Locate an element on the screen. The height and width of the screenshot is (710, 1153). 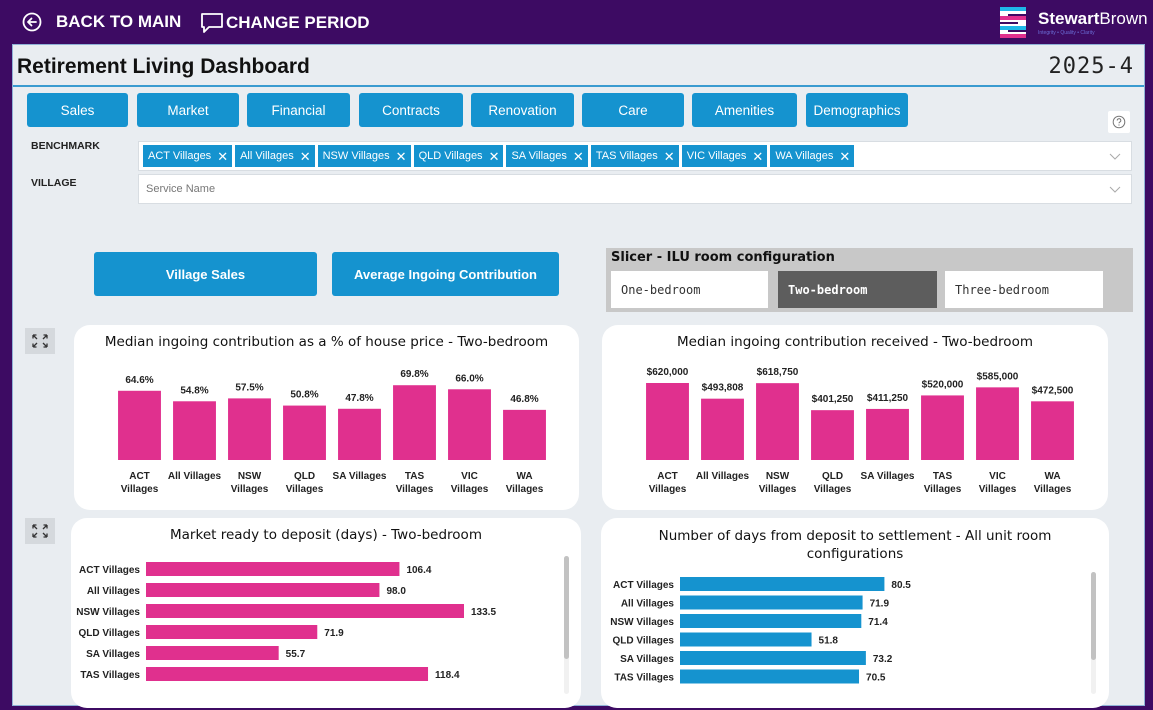
data-label: 71.4 is located at coordinates (878, 622).